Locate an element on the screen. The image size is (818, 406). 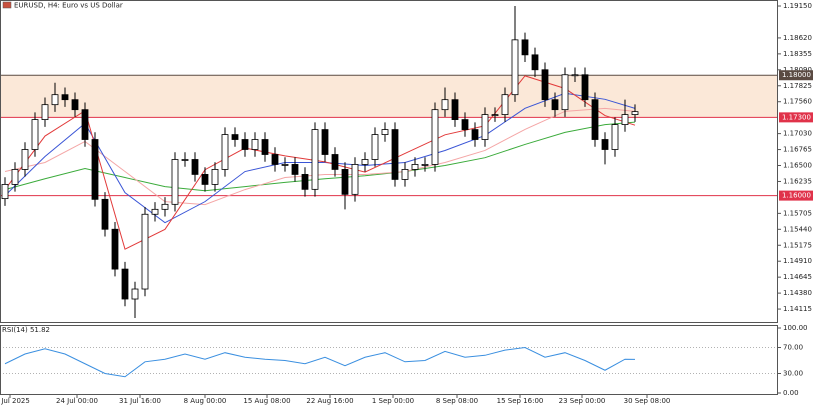
rsi-tick-label: 100.00 is located at coordinates (795, 328).